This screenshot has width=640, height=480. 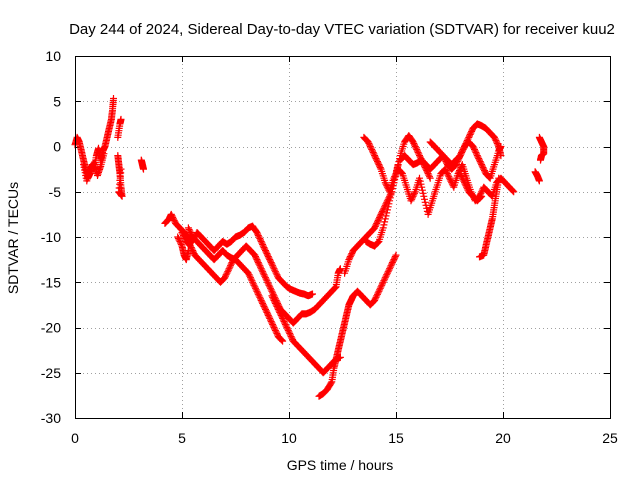 I want to click on y-tick-label: -20, so click(x=51, y=328).